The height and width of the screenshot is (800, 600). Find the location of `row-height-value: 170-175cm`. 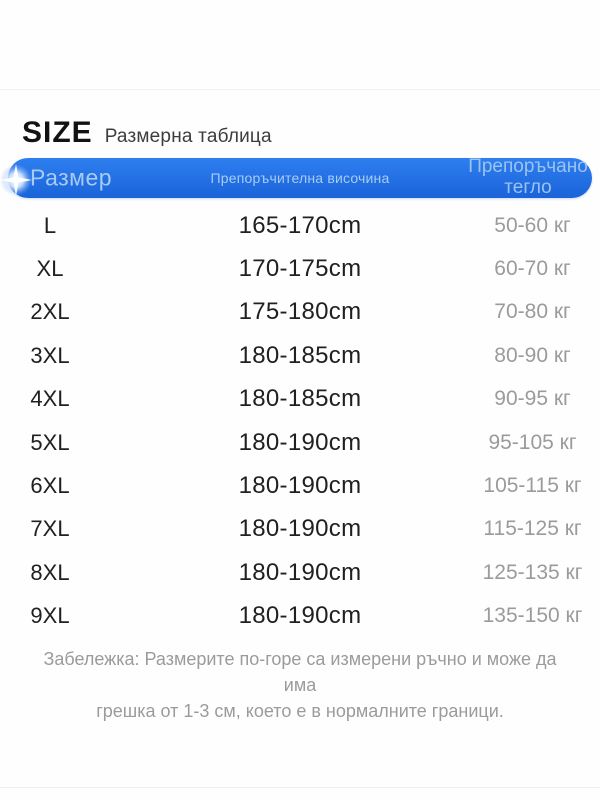

row-height-value: 170-175cm is located at coordinates (300, 269).